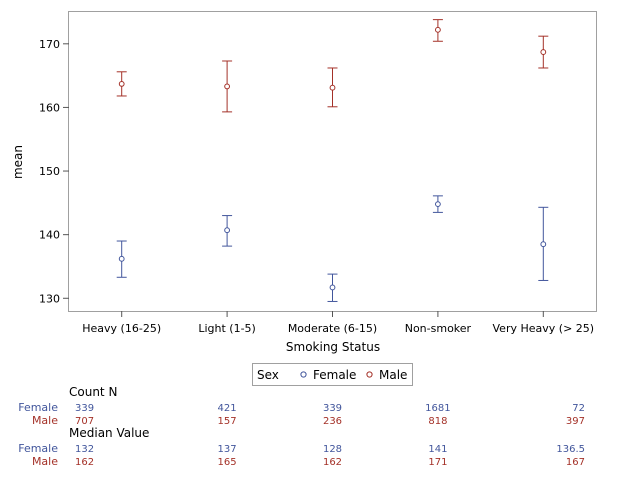  What do you see at coordinates (49, 171) in the screenshot?
I see `y-tick-label: 150` at bounding box center [49, 171].